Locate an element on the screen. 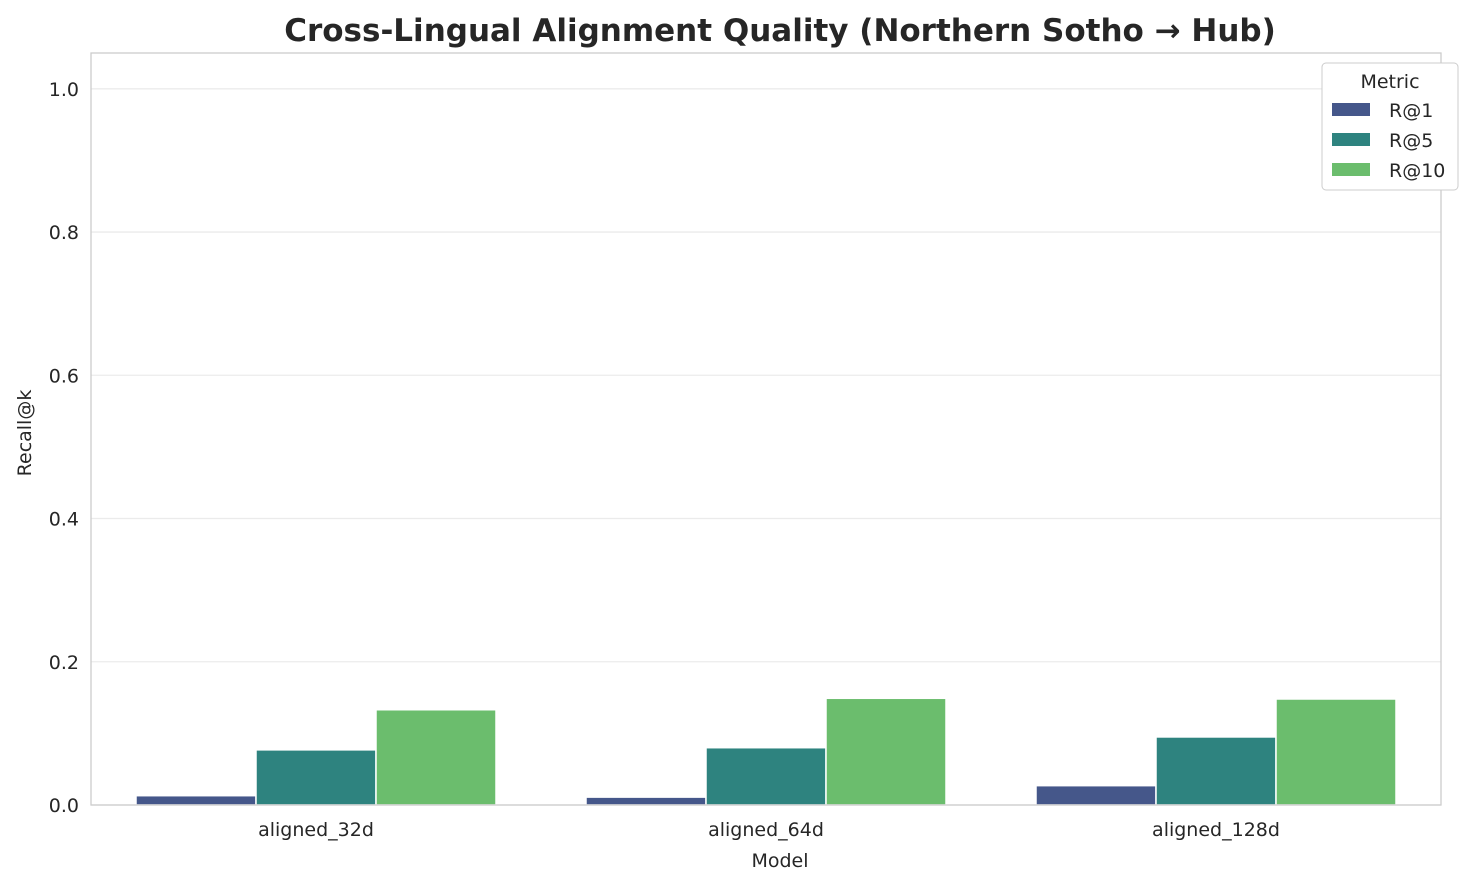  x-tick-label: aligned_128d is located at coordinates (1216, 830).